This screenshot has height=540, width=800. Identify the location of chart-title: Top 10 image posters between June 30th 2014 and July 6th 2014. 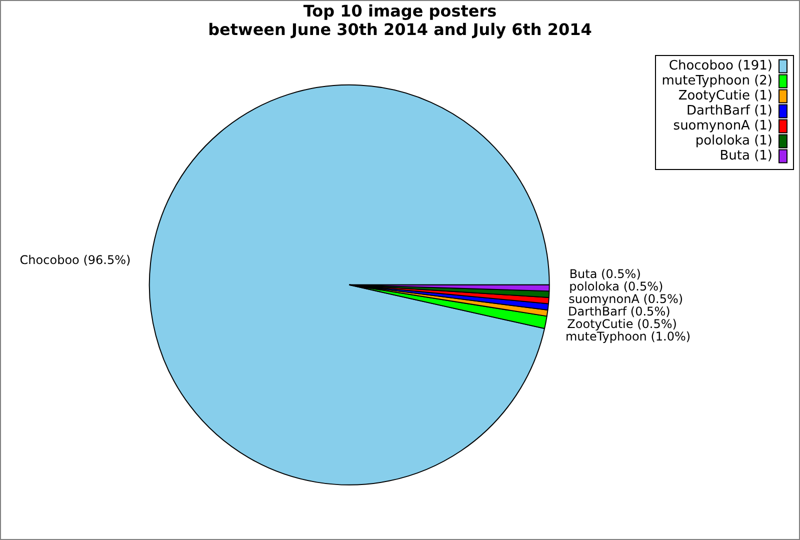
(400, 20).